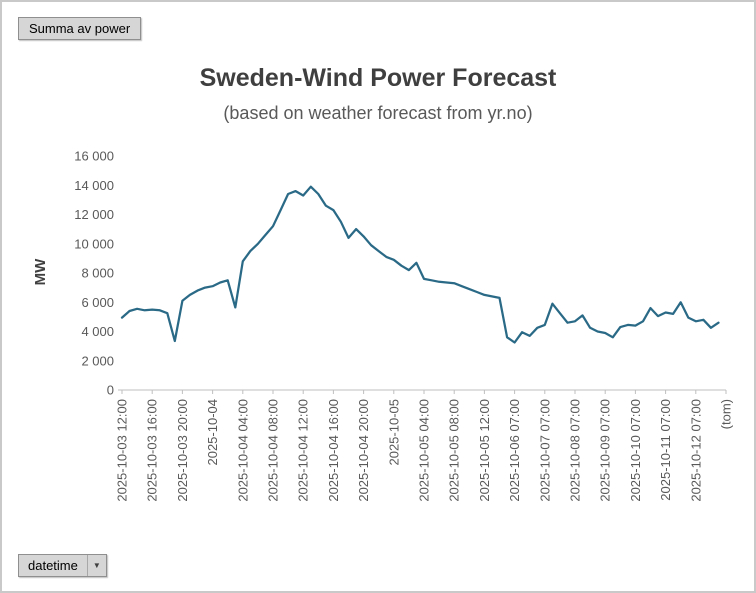 The height and width of the screenshot is (593, 756). Describe the element at coordinates (665, 450) in the screenshot. I see `x-tick-label: 2025-10-11 07:00` at that location.